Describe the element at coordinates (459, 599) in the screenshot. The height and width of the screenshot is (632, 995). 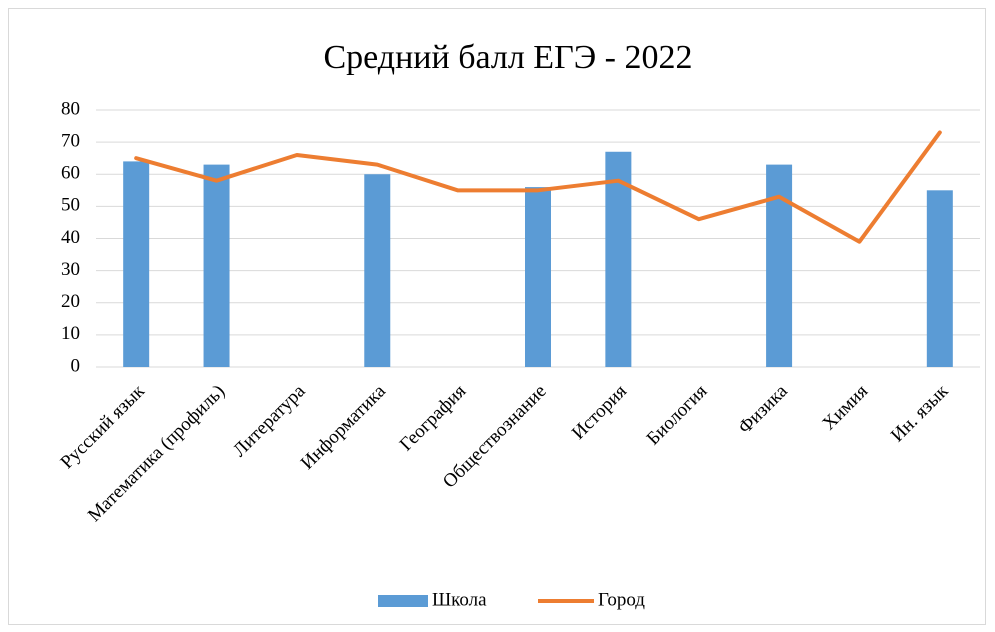
I see `legend-label: Школа` at that location.